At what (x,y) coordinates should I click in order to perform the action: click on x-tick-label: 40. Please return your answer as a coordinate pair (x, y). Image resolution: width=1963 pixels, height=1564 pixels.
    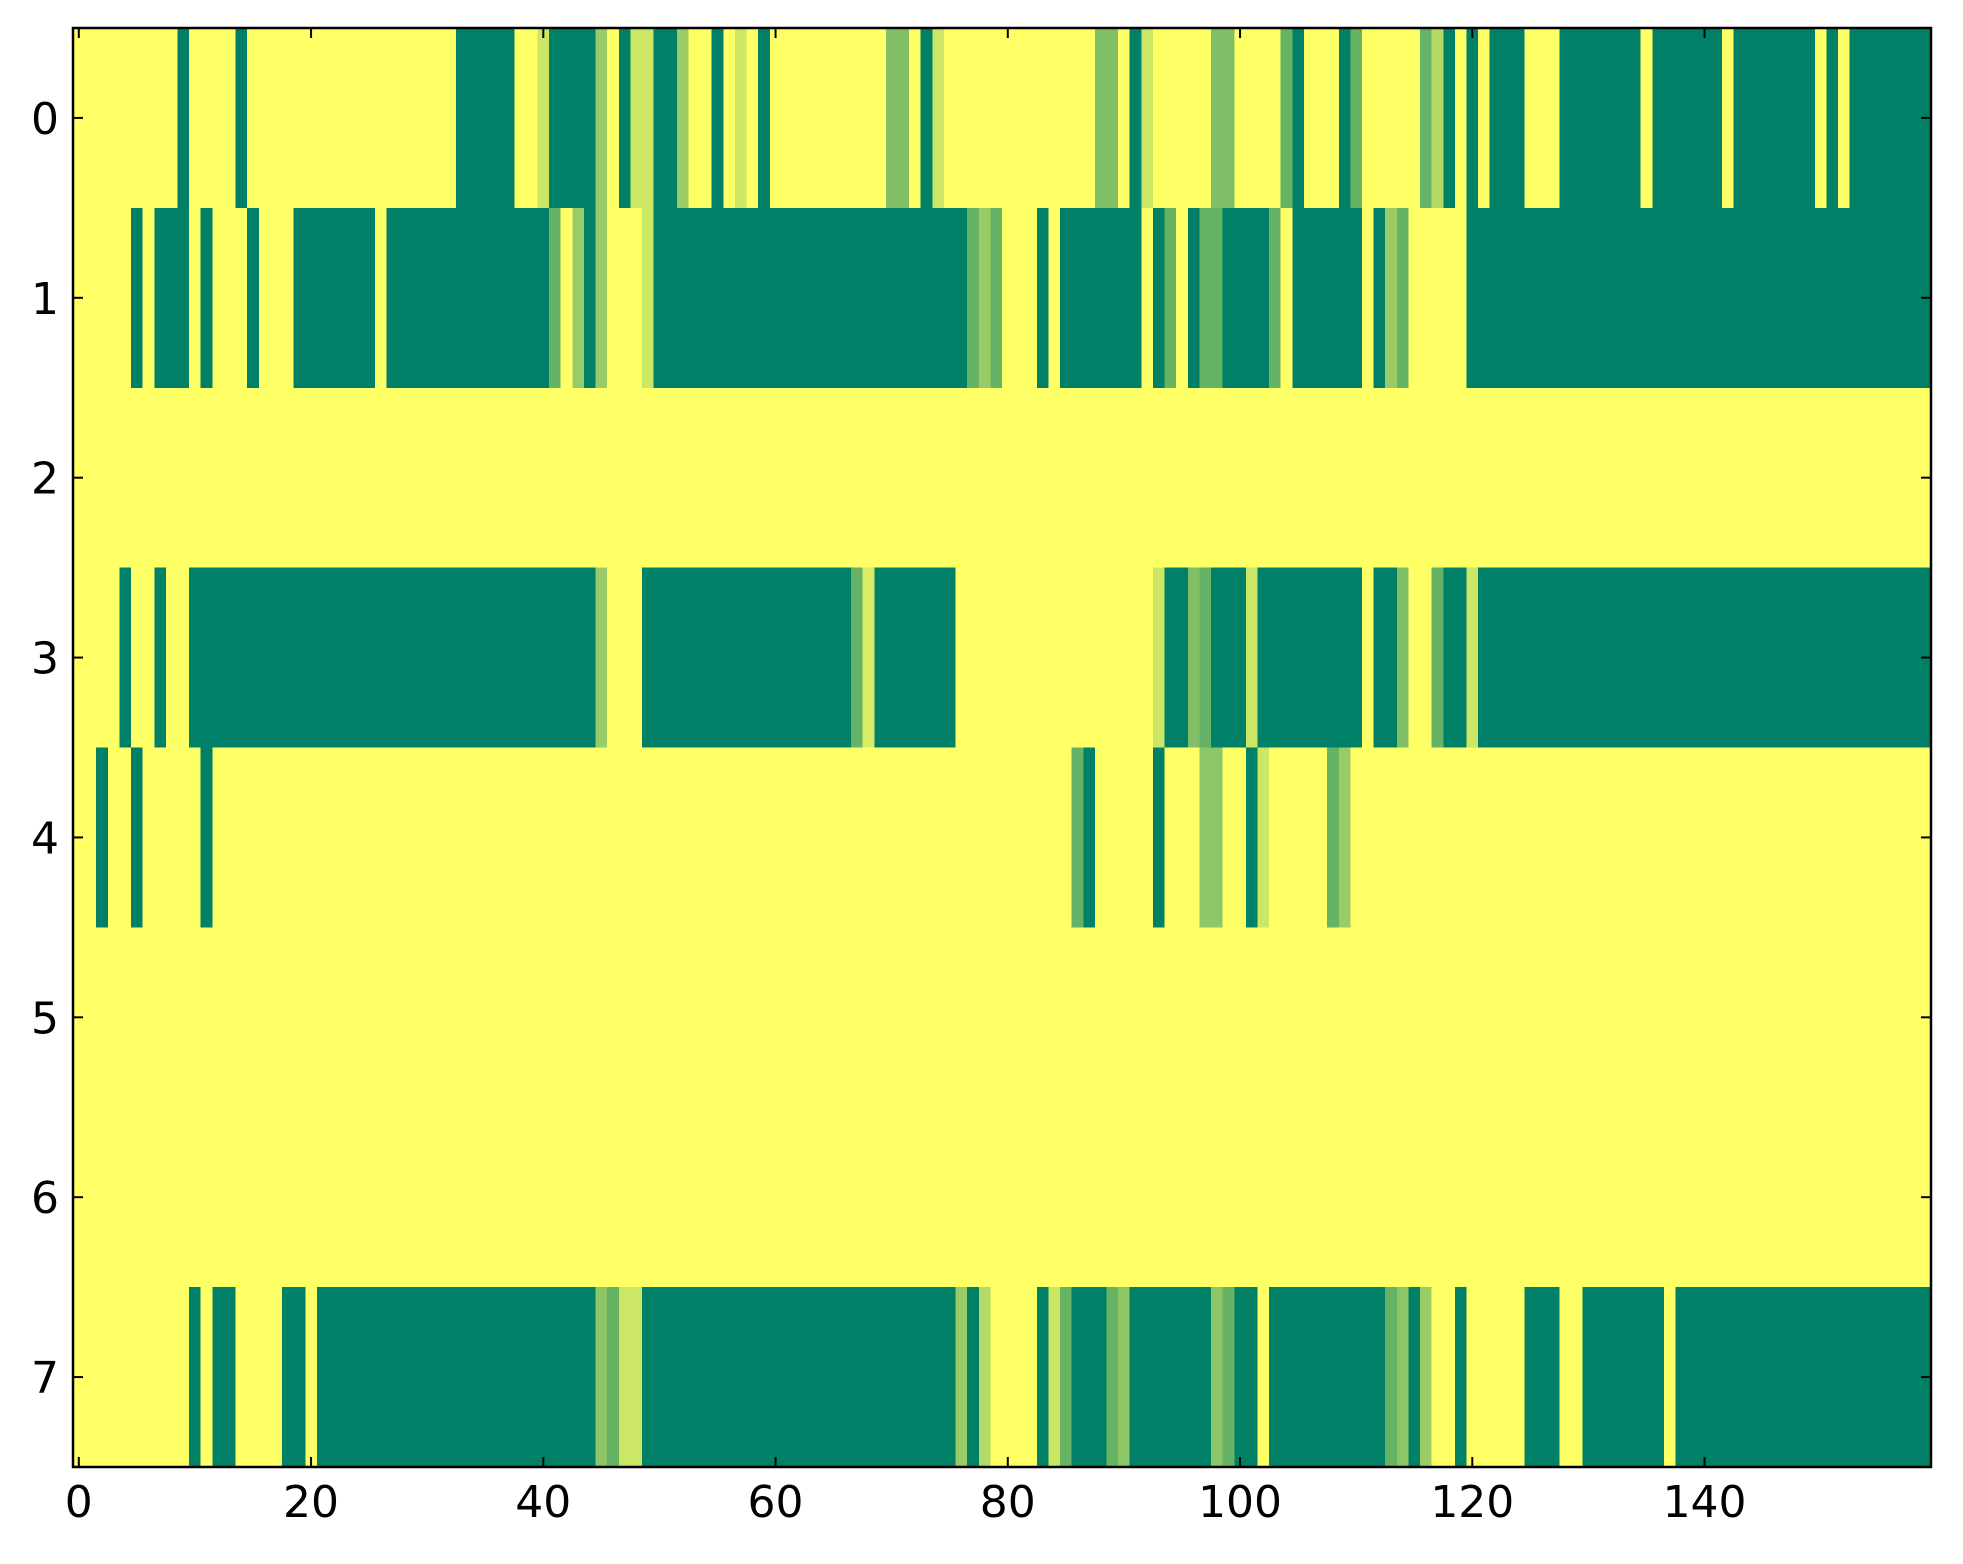
    Looking at the image, I should click on (543, 1502).